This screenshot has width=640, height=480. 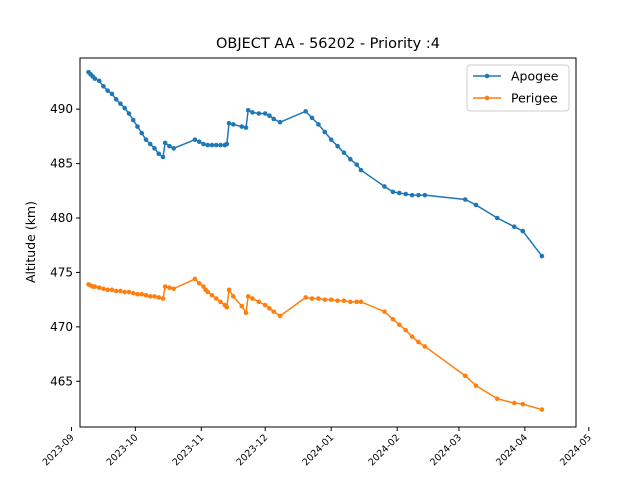 What do you see at coordinates (30, 242) in the screenshot?
I see `y-axis-label: Altitude (km)` at bounding box center [30, 242].